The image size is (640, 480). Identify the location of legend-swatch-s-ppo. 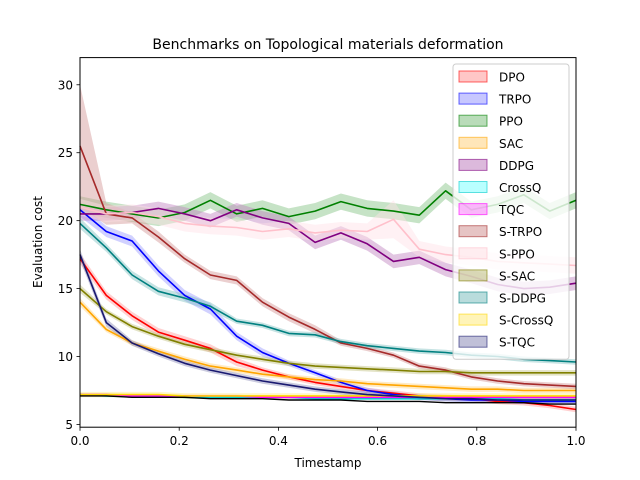
(473, 253).